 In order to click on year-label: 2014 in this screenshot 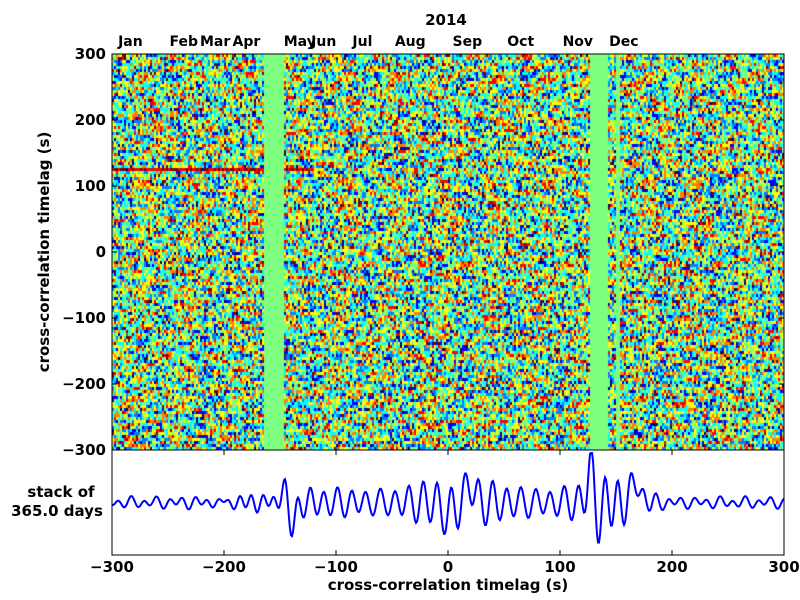, I will do `click(446, 20)`.